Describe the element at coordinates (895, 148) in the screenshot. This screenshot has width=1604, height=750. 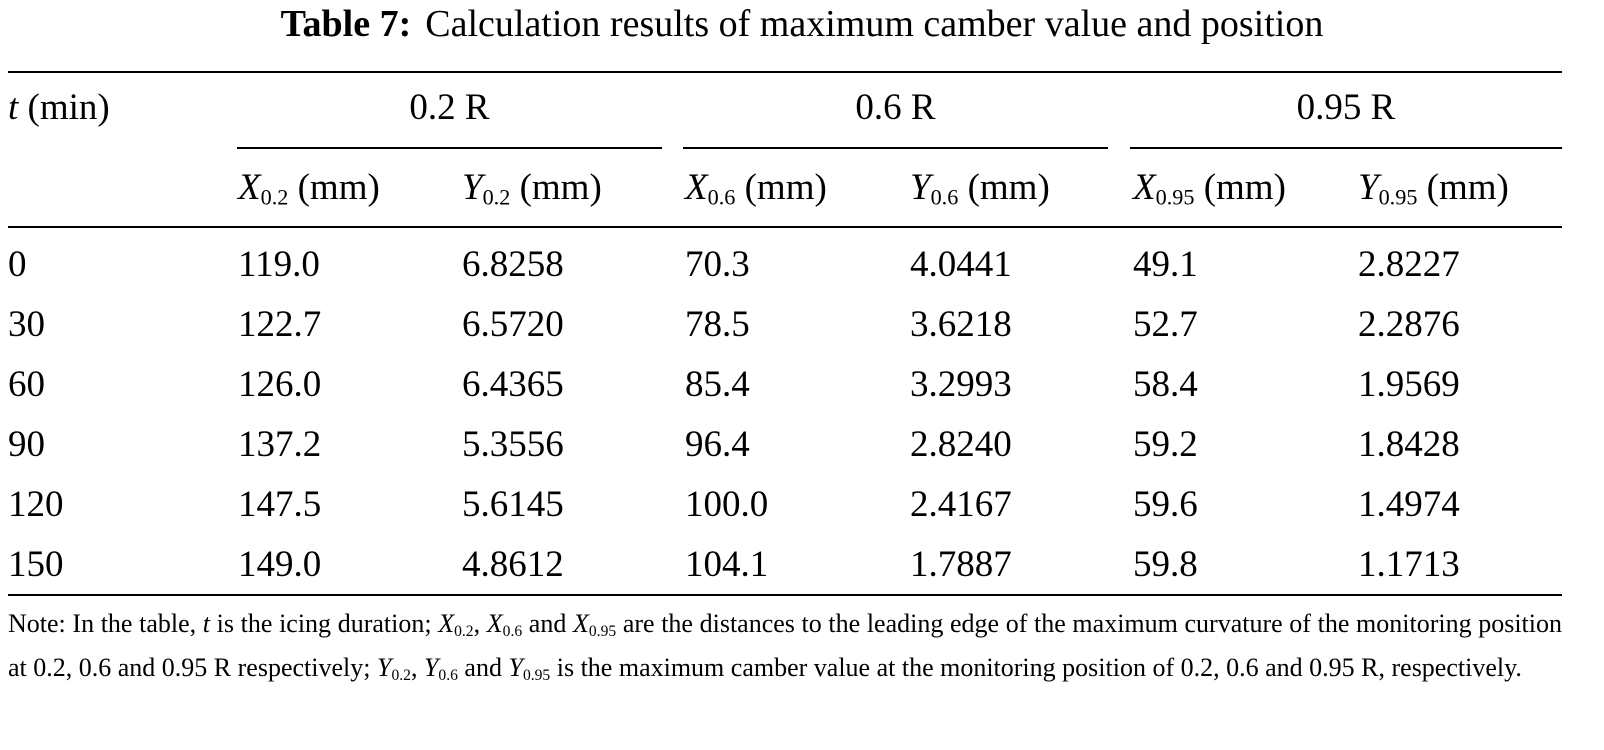
I see `group-rule-0.6R` at that location.